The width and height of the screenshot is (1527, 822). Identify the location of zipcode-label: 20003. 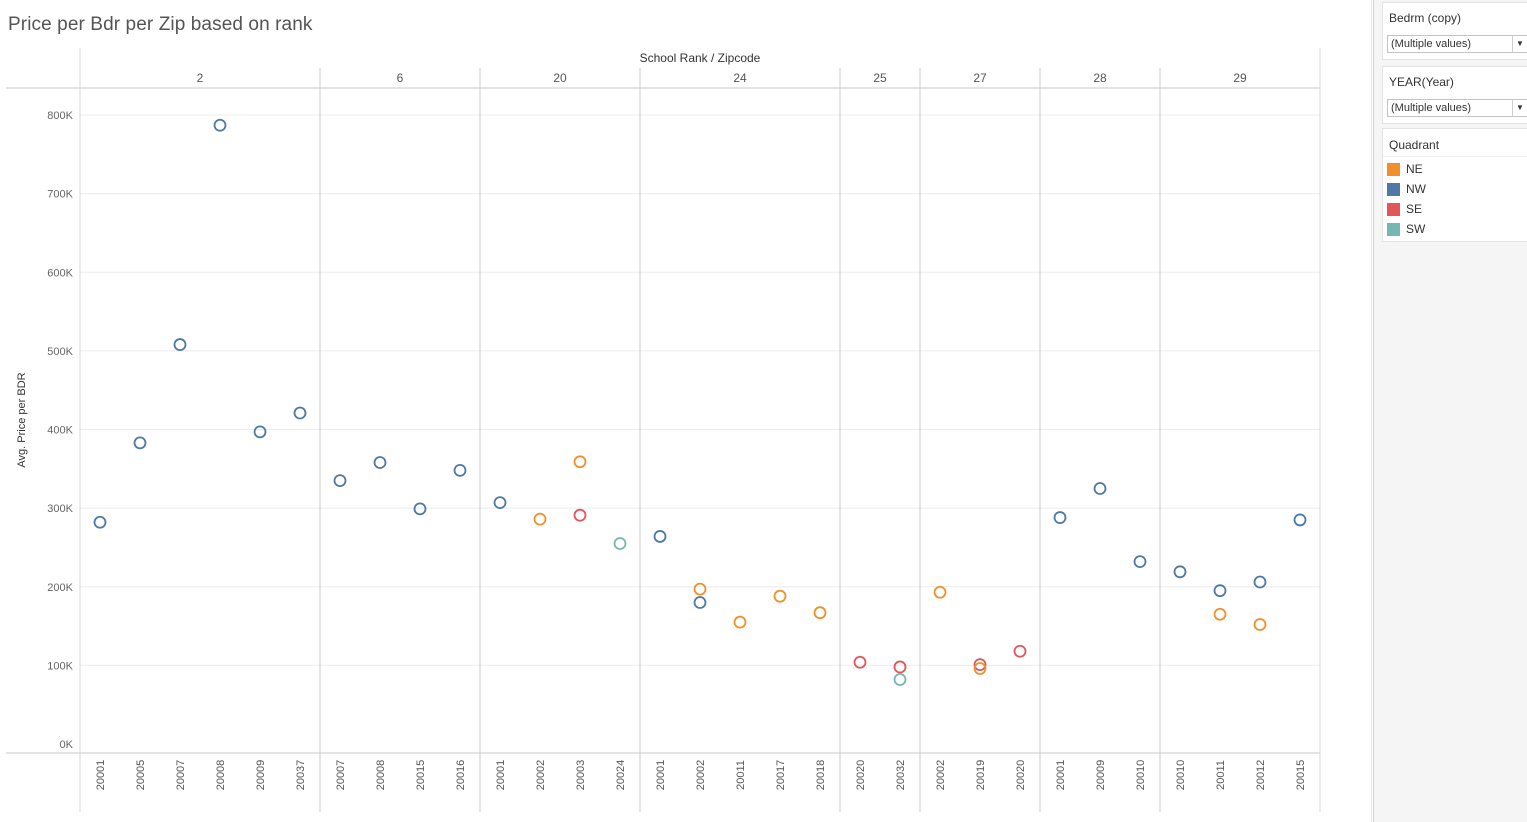
(581, 775).